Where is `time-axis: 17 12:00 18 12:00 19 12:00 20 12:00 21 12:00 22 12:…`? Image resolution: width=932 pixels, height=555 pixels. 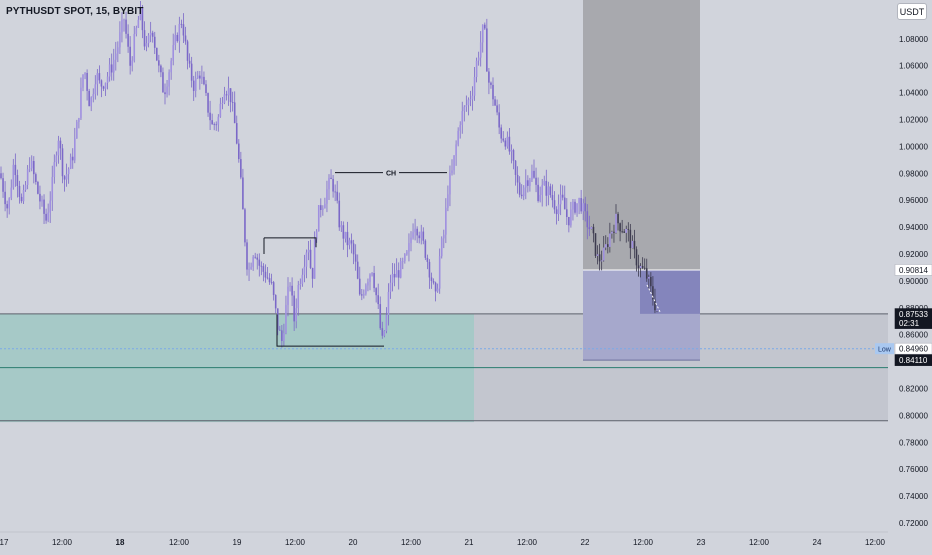 time-axis: 17 12:00 18 12:00 19 12:00 20 12:00 21 12:00 22 12:… is located at coordinates (444, 540).